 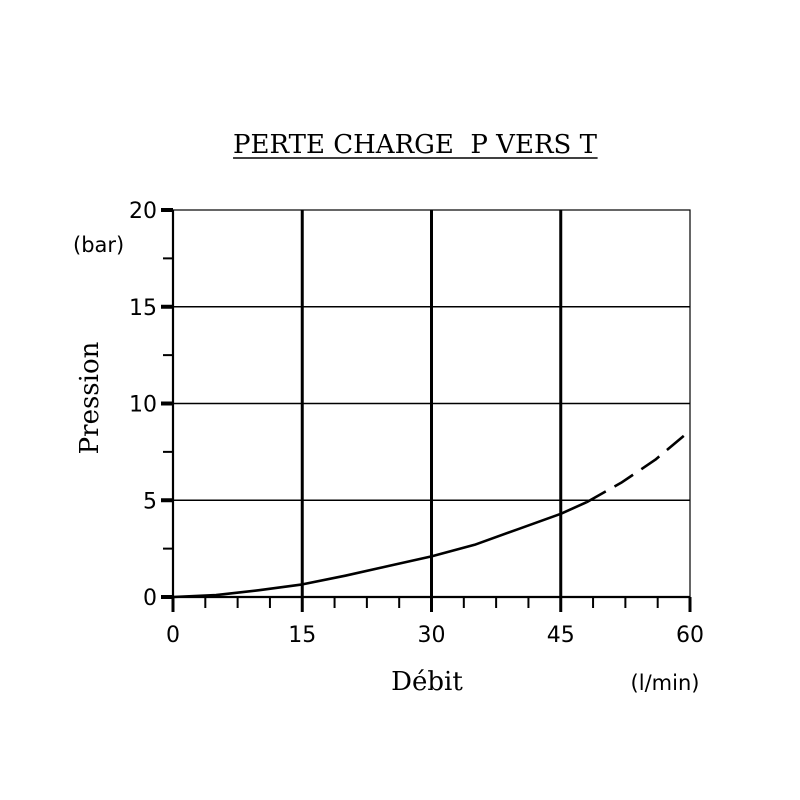 What do you see at coordinates (143, 405) in the screenshot?
I see `y-tick-label-10: 10` at bounding box center [143, 405].